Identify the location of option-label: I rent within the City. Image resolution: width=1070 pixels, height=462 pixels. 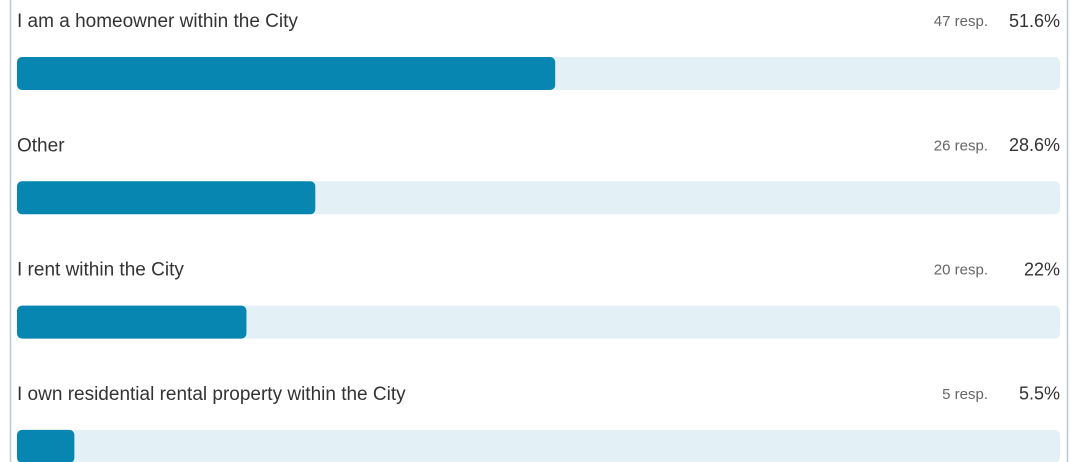
(100, 270).